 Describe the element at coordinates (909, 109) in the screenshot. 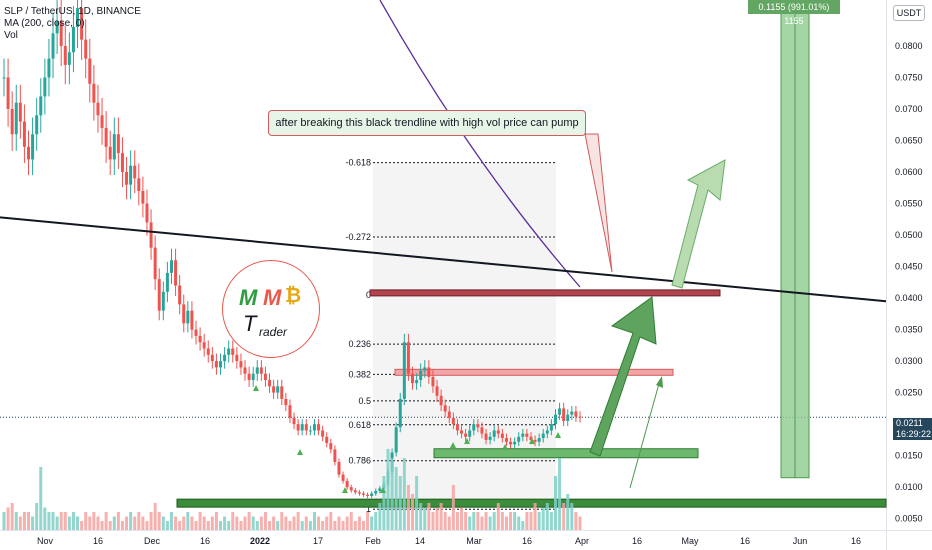

I see `y-tick-label: 0.0700` at that location.